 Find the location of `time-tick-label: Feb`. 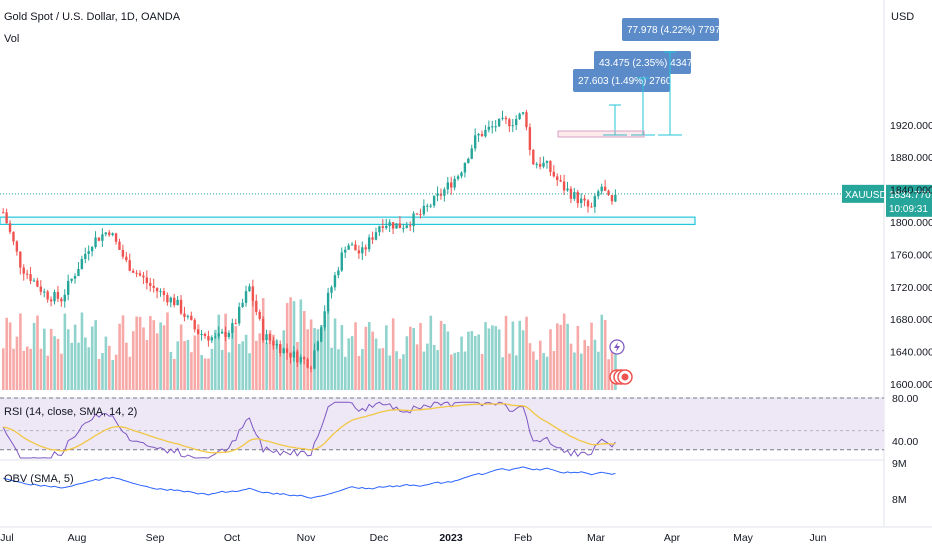

time-tick-label: Feb is located at coordinates (523, 538).